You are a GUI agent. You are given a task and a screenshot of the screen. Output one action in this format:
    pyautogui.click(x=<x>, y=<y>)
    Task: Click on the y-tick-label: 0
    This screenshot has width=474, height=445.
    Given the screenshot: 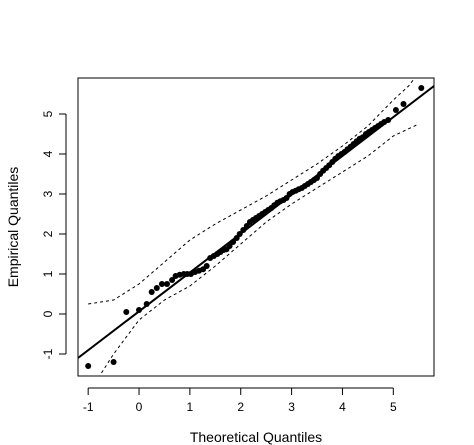 What is the action you would take?
    pyautogui.click(x=48, y=313)
    